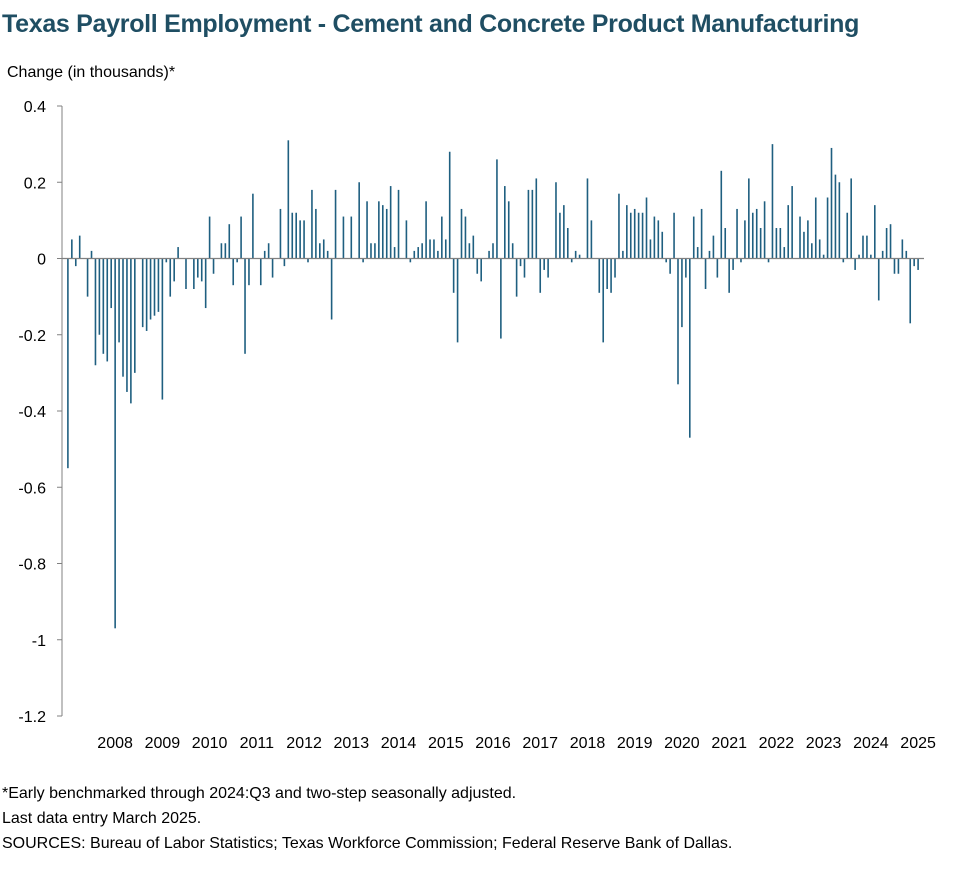 This screenshot has height=878, width=979. Describe the element at coordinates (777, 743) in the screenshot. I see `x-year-label: 2022` at that location.